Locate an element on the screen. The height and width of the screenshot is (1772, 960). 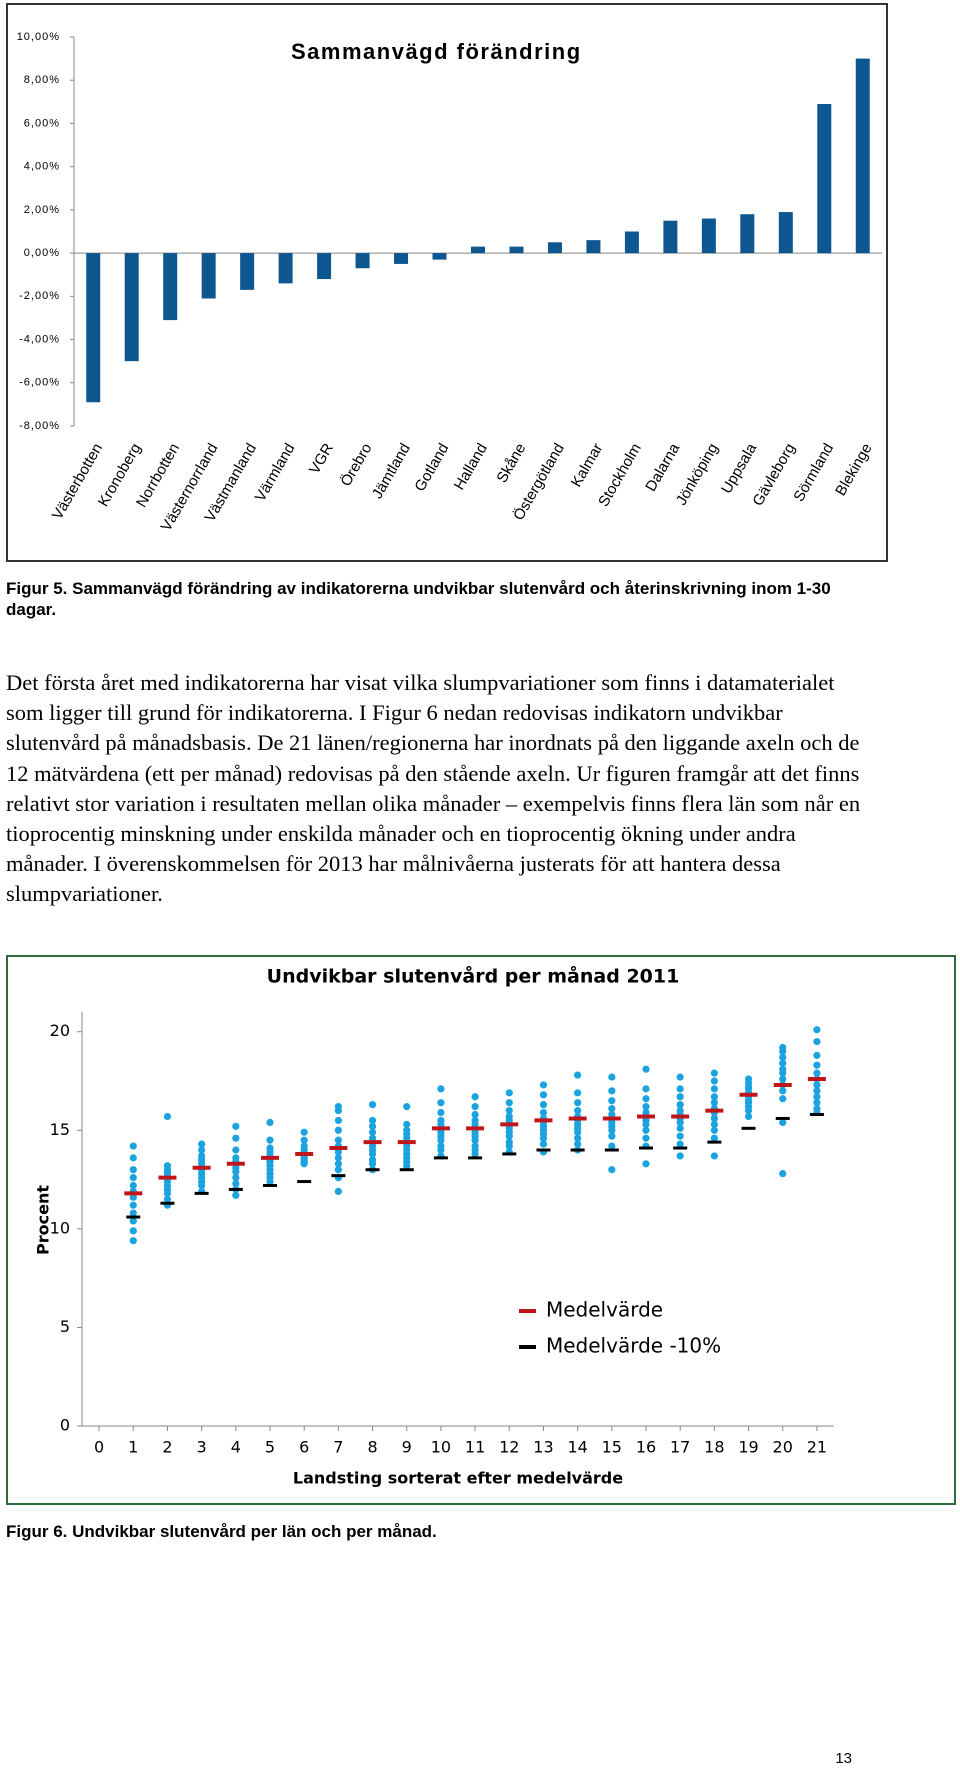
y-tick-label: -4,00% is located at coordinates (39, 339).